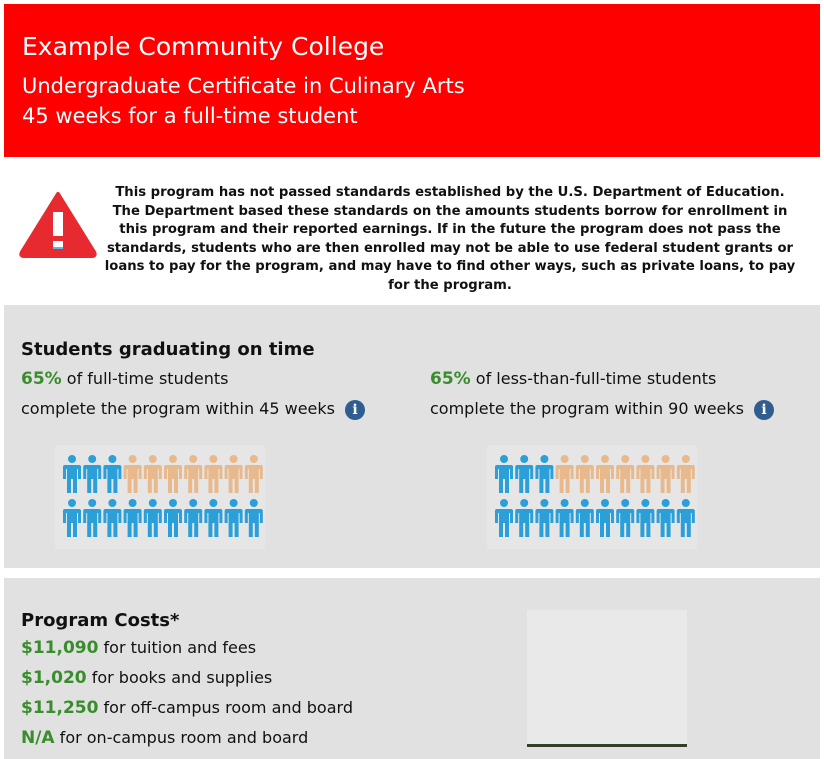 The width and height of the screenshot is (824, 759). I want to click on full-time-label: of full-time students, so click(145, 378).